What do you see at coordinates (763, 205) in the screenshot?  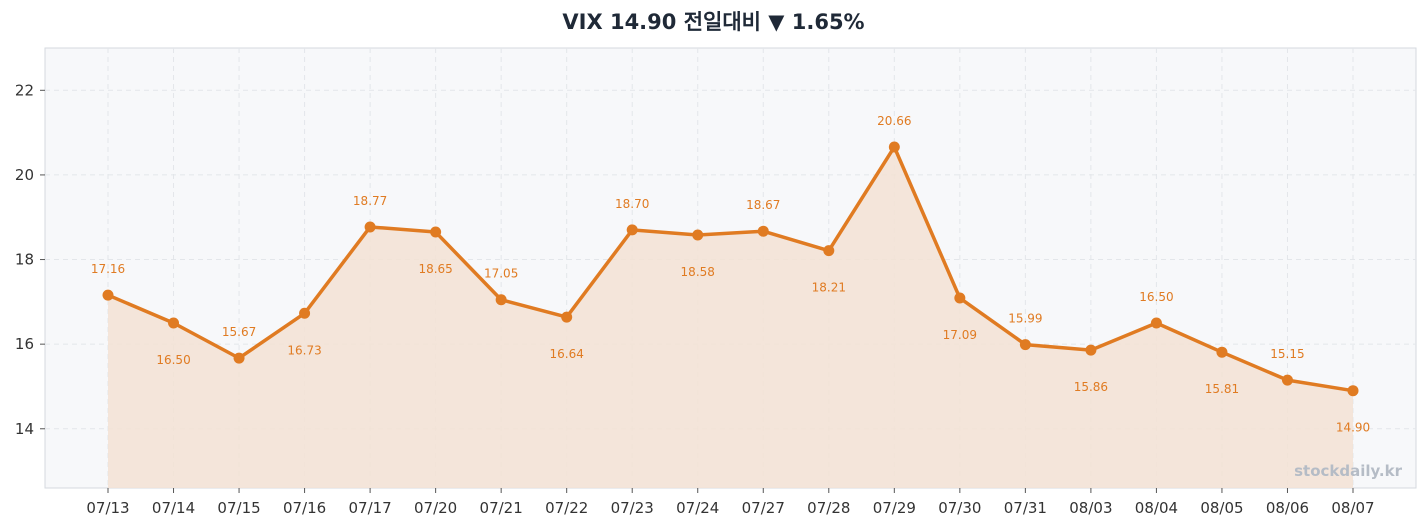 I see `data-label: 18.67` at bounding box center [763, 205].